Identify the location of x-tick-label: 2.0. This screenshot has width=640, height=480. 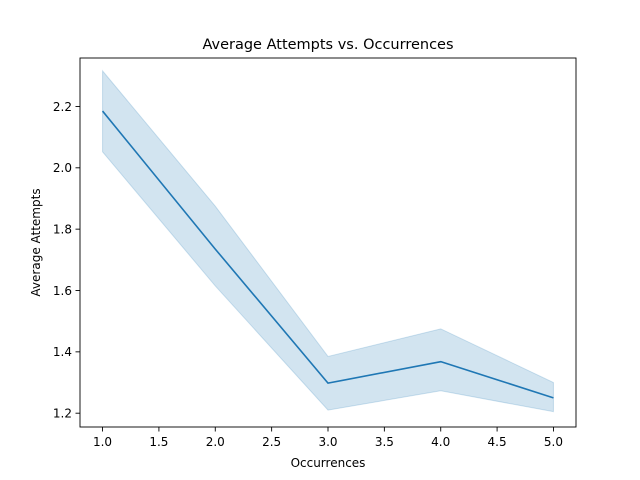
(215, 442).